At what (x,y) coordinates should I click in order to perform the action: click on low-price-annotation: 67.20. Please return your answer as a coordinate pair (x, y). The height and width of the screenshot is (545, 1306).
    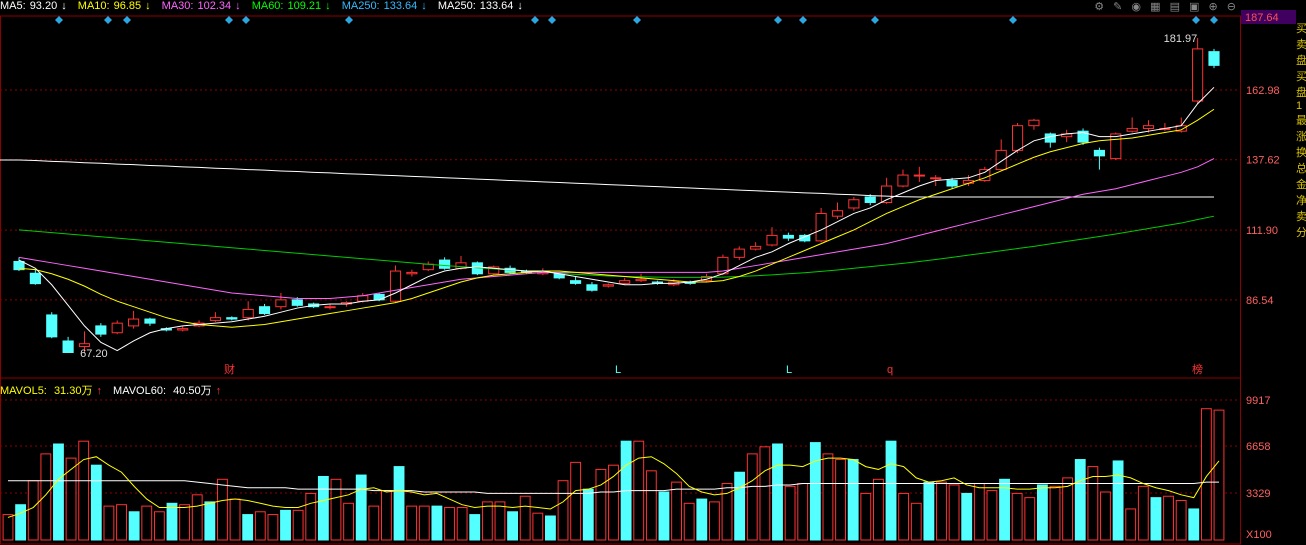
    Looking at the image, I should click on (94, 354).